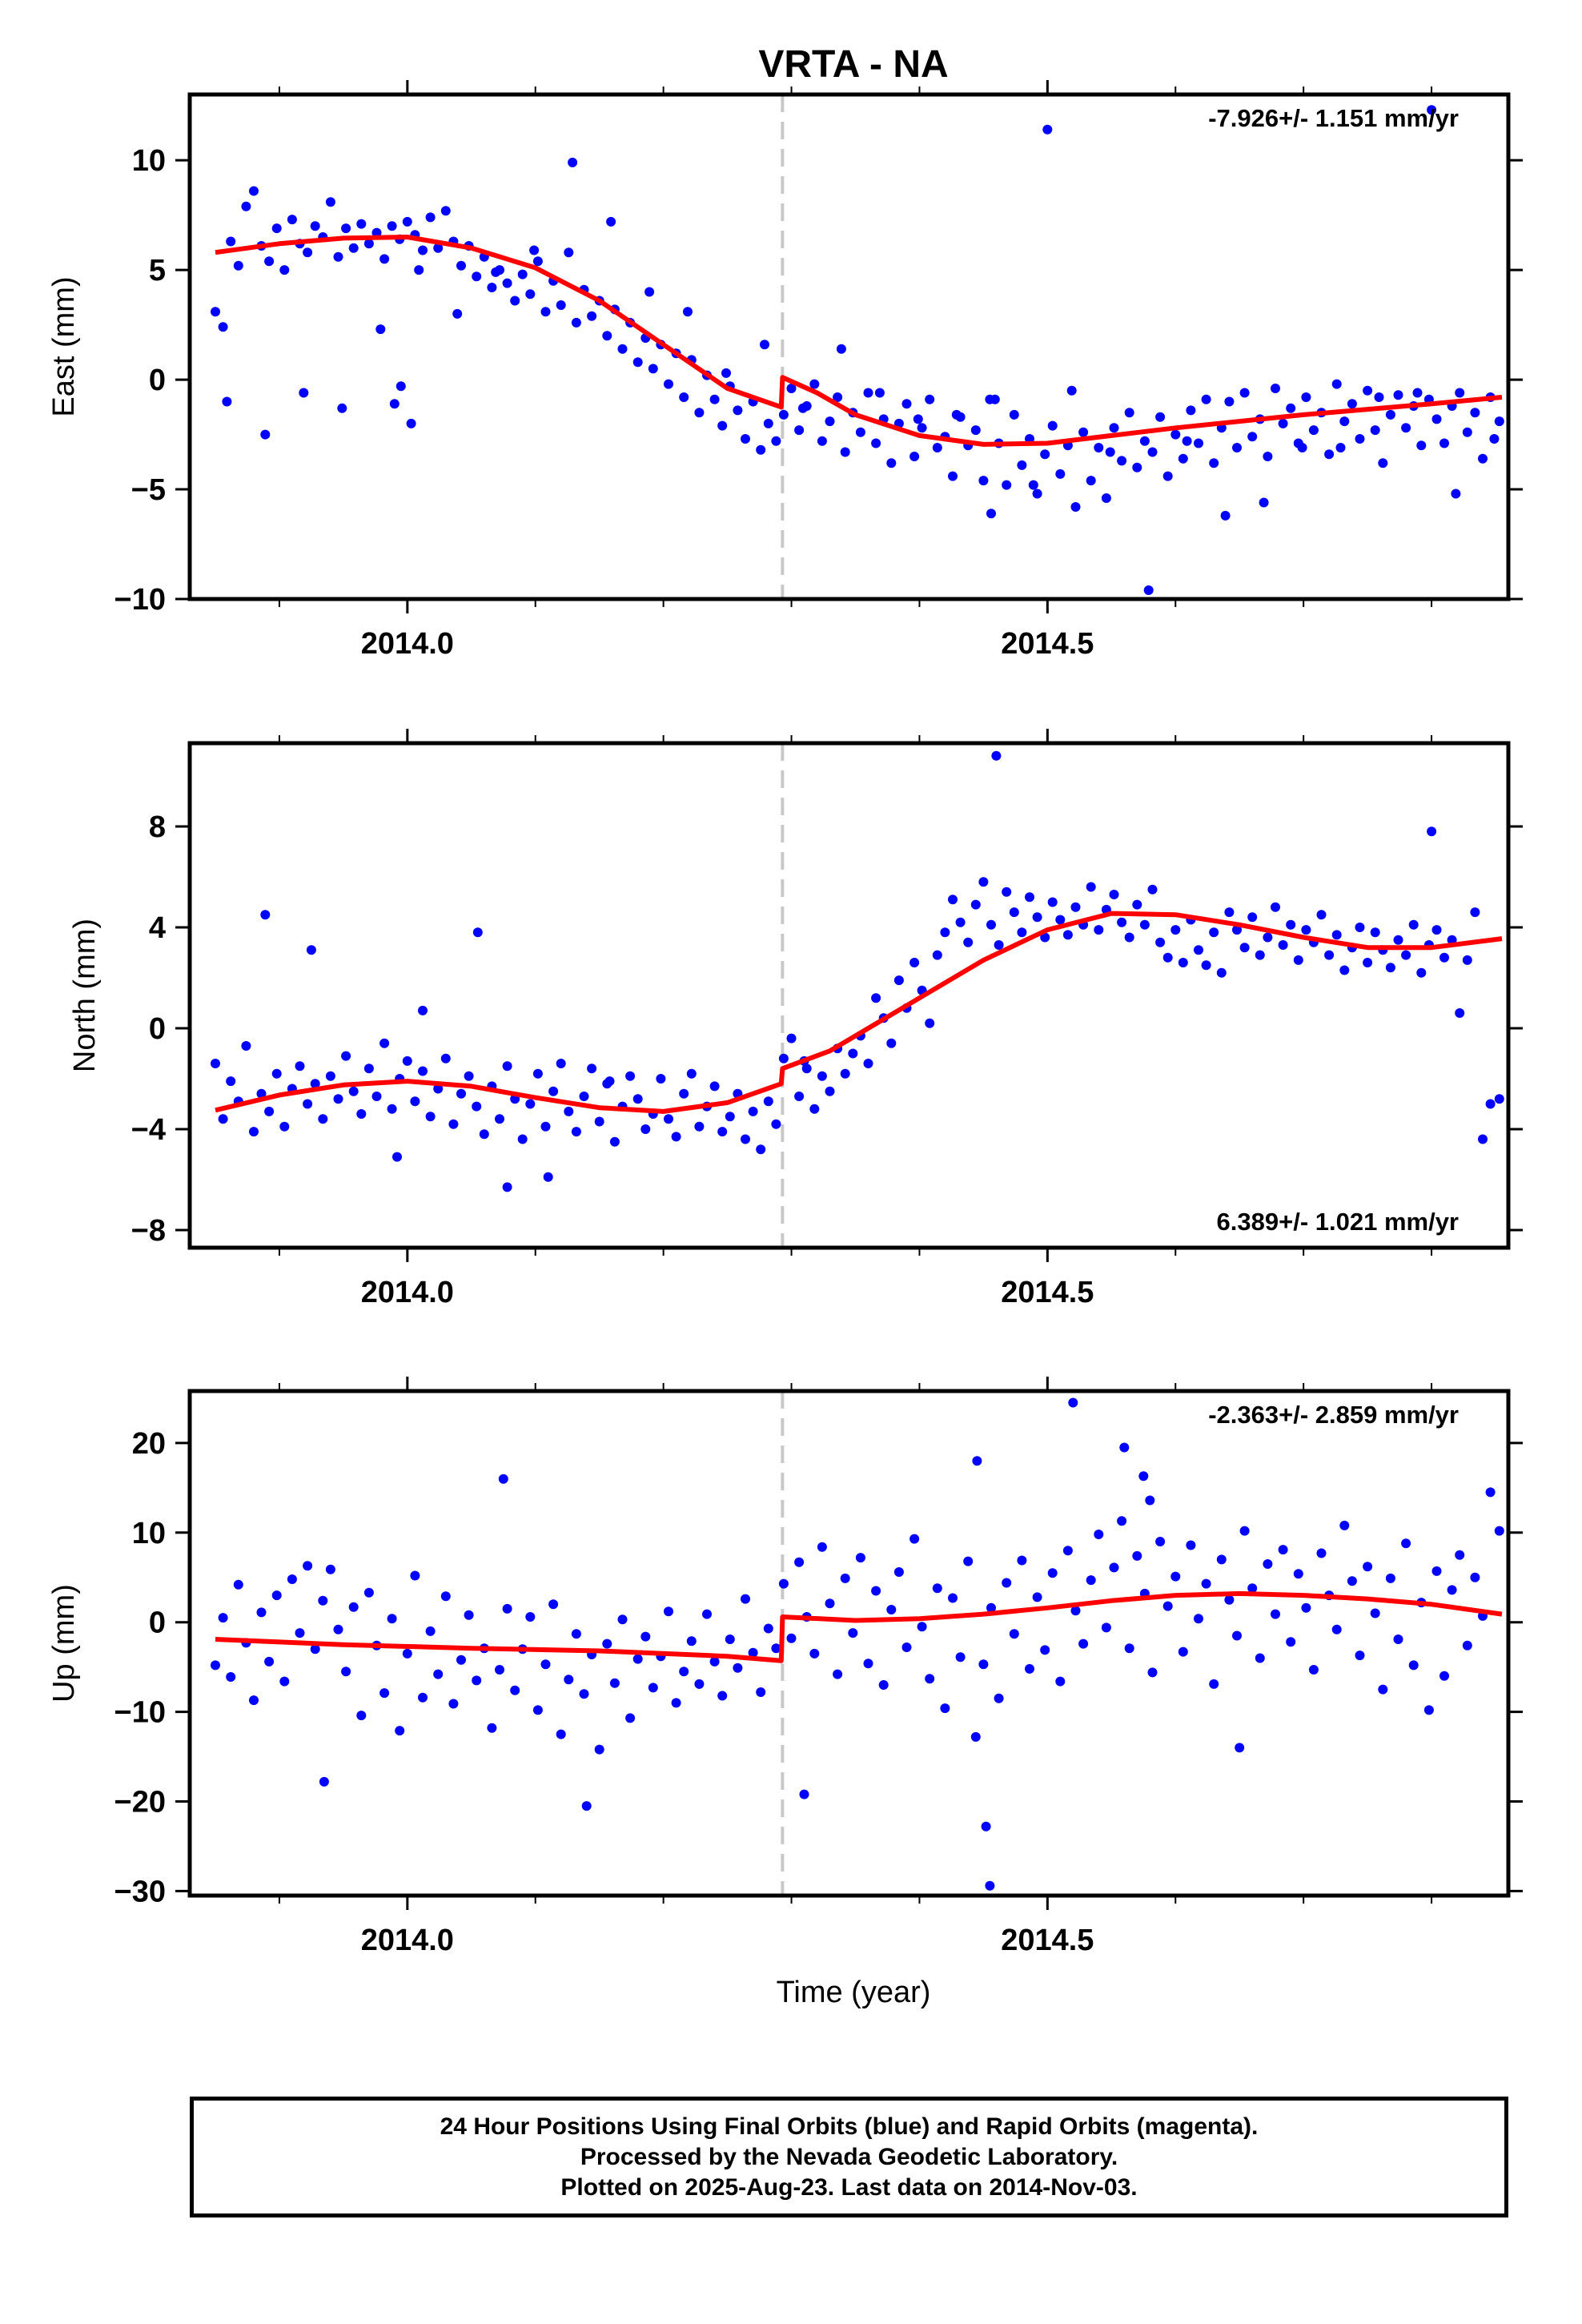 Image resolution: width=1582 pixels, height=2324 pixels. What do you see at coordinates (148, 490) in the screenshot?
I see `east-y-tick-label: −5` at bounding box center [148, 490].